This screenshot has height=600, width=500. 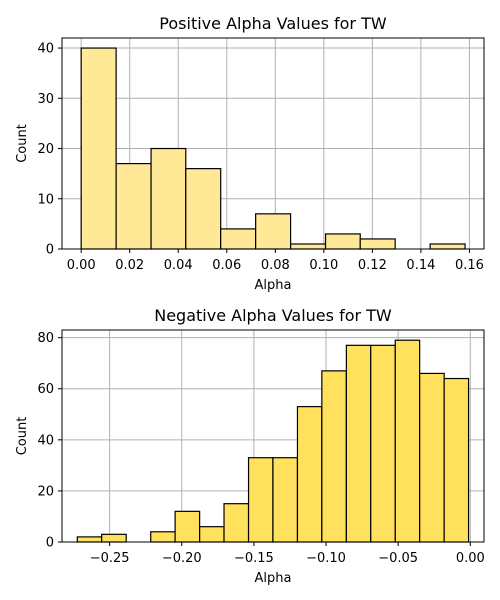 What do you see at coordinates (178, 265) in the screenshot?
I see `x-tick-label: 0.04` at bounding box center [178, 265].